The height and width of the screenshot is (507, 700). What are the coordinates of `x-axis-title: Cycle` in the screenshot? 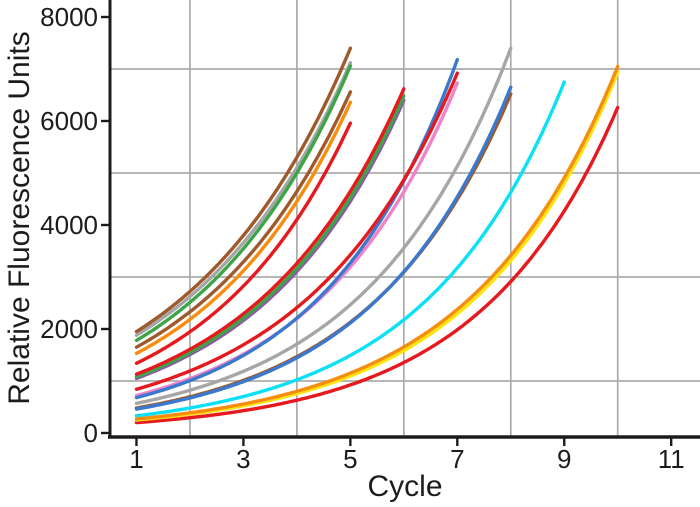 It's located at (405, 486).